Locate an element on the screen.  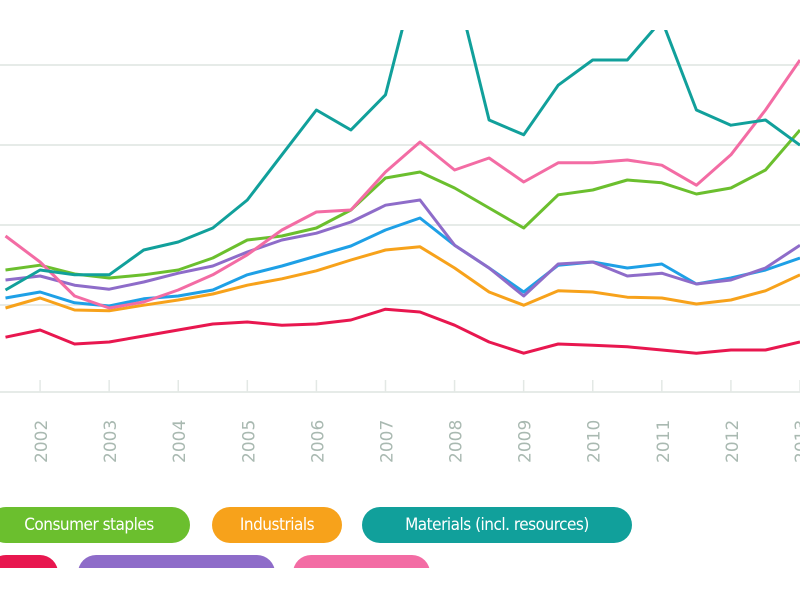
x-tick-label: 2004 is located at coordinates (180, 441).